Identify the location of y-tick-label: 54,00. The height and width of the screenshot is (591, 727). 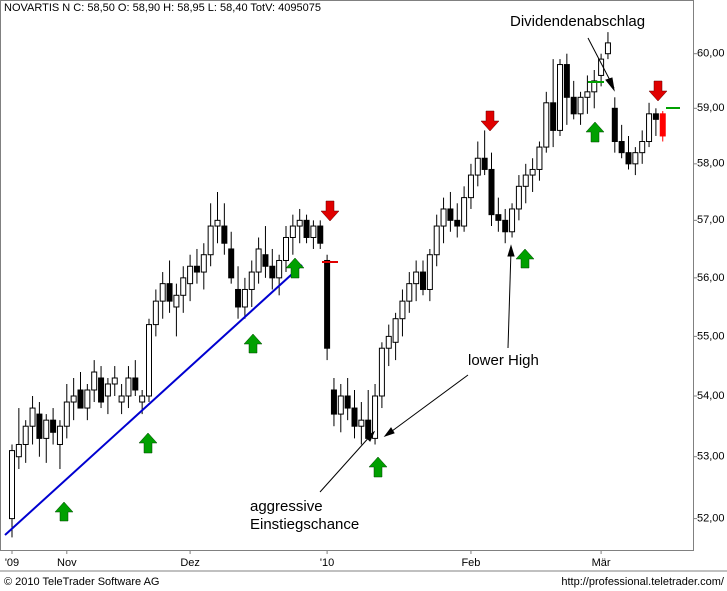
(711, 396).